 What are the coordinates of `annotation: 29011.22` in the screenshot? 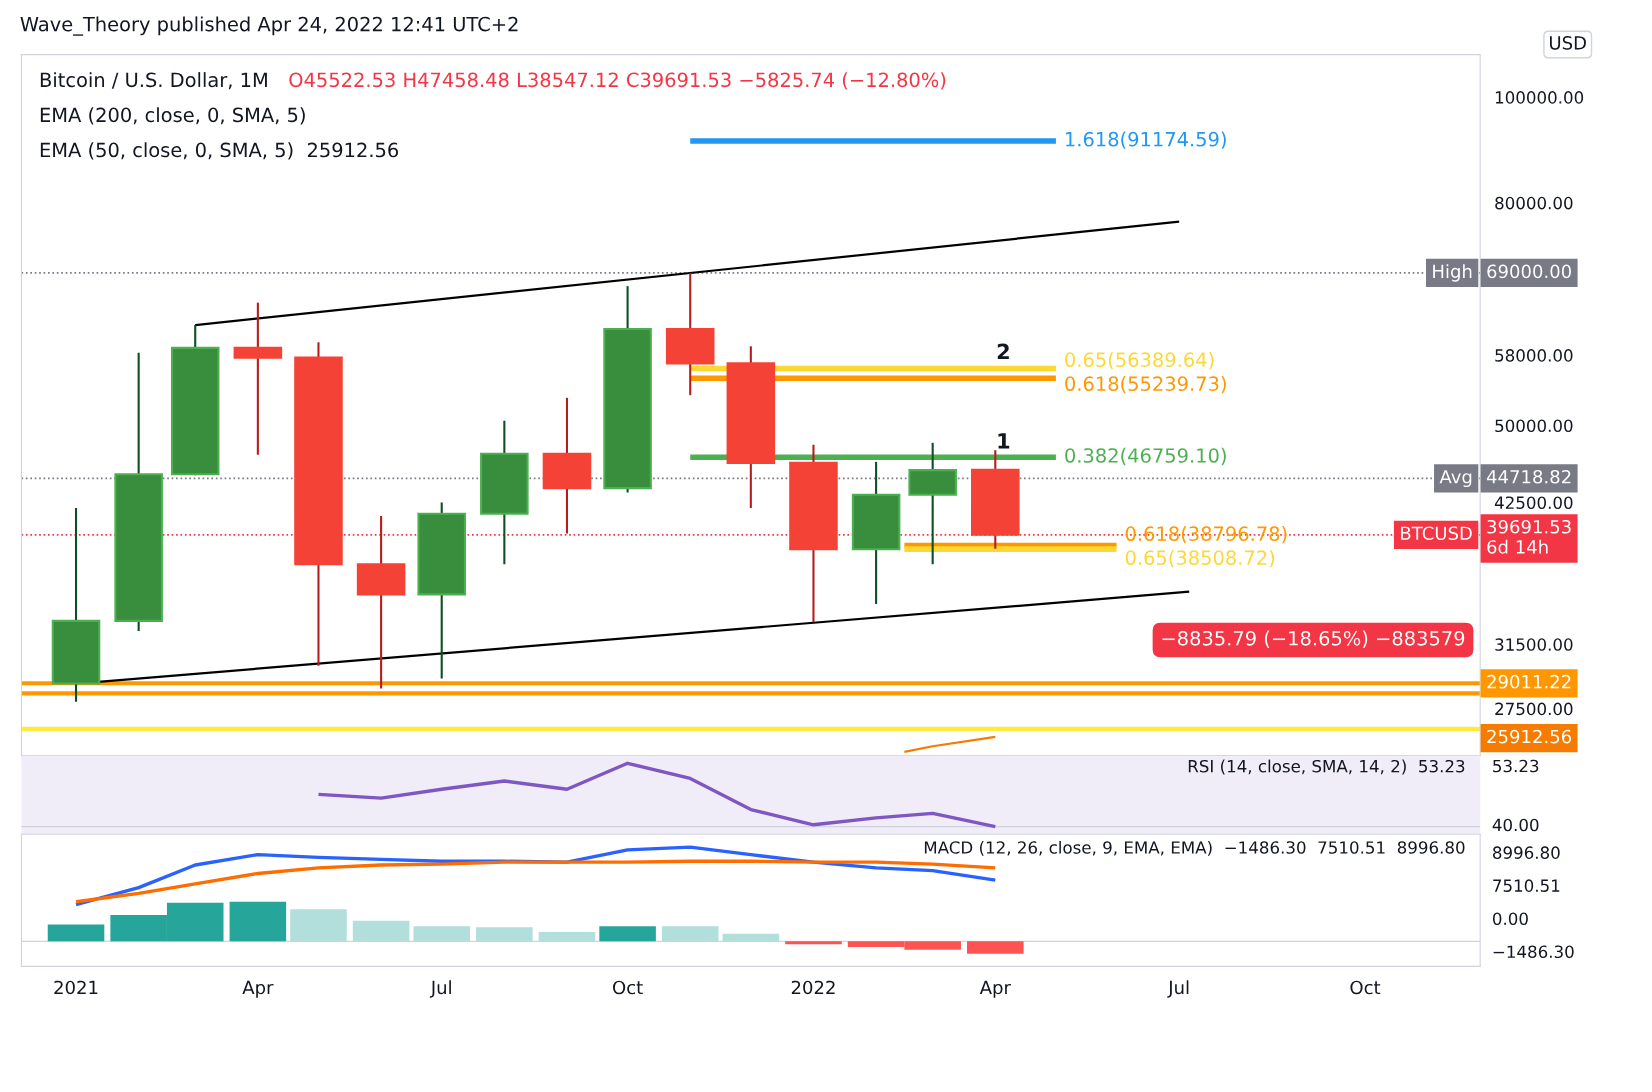 It's located at (1529, 681).